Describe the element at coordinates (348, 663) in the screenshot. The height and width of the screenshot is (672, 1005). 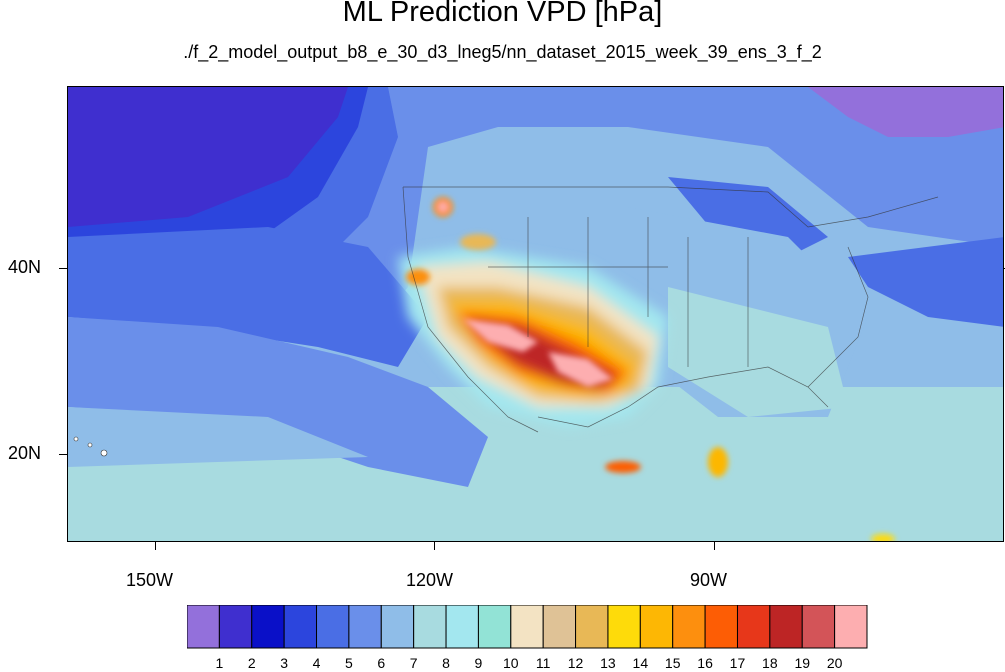
I see `colorbar-label: 5` at that location.